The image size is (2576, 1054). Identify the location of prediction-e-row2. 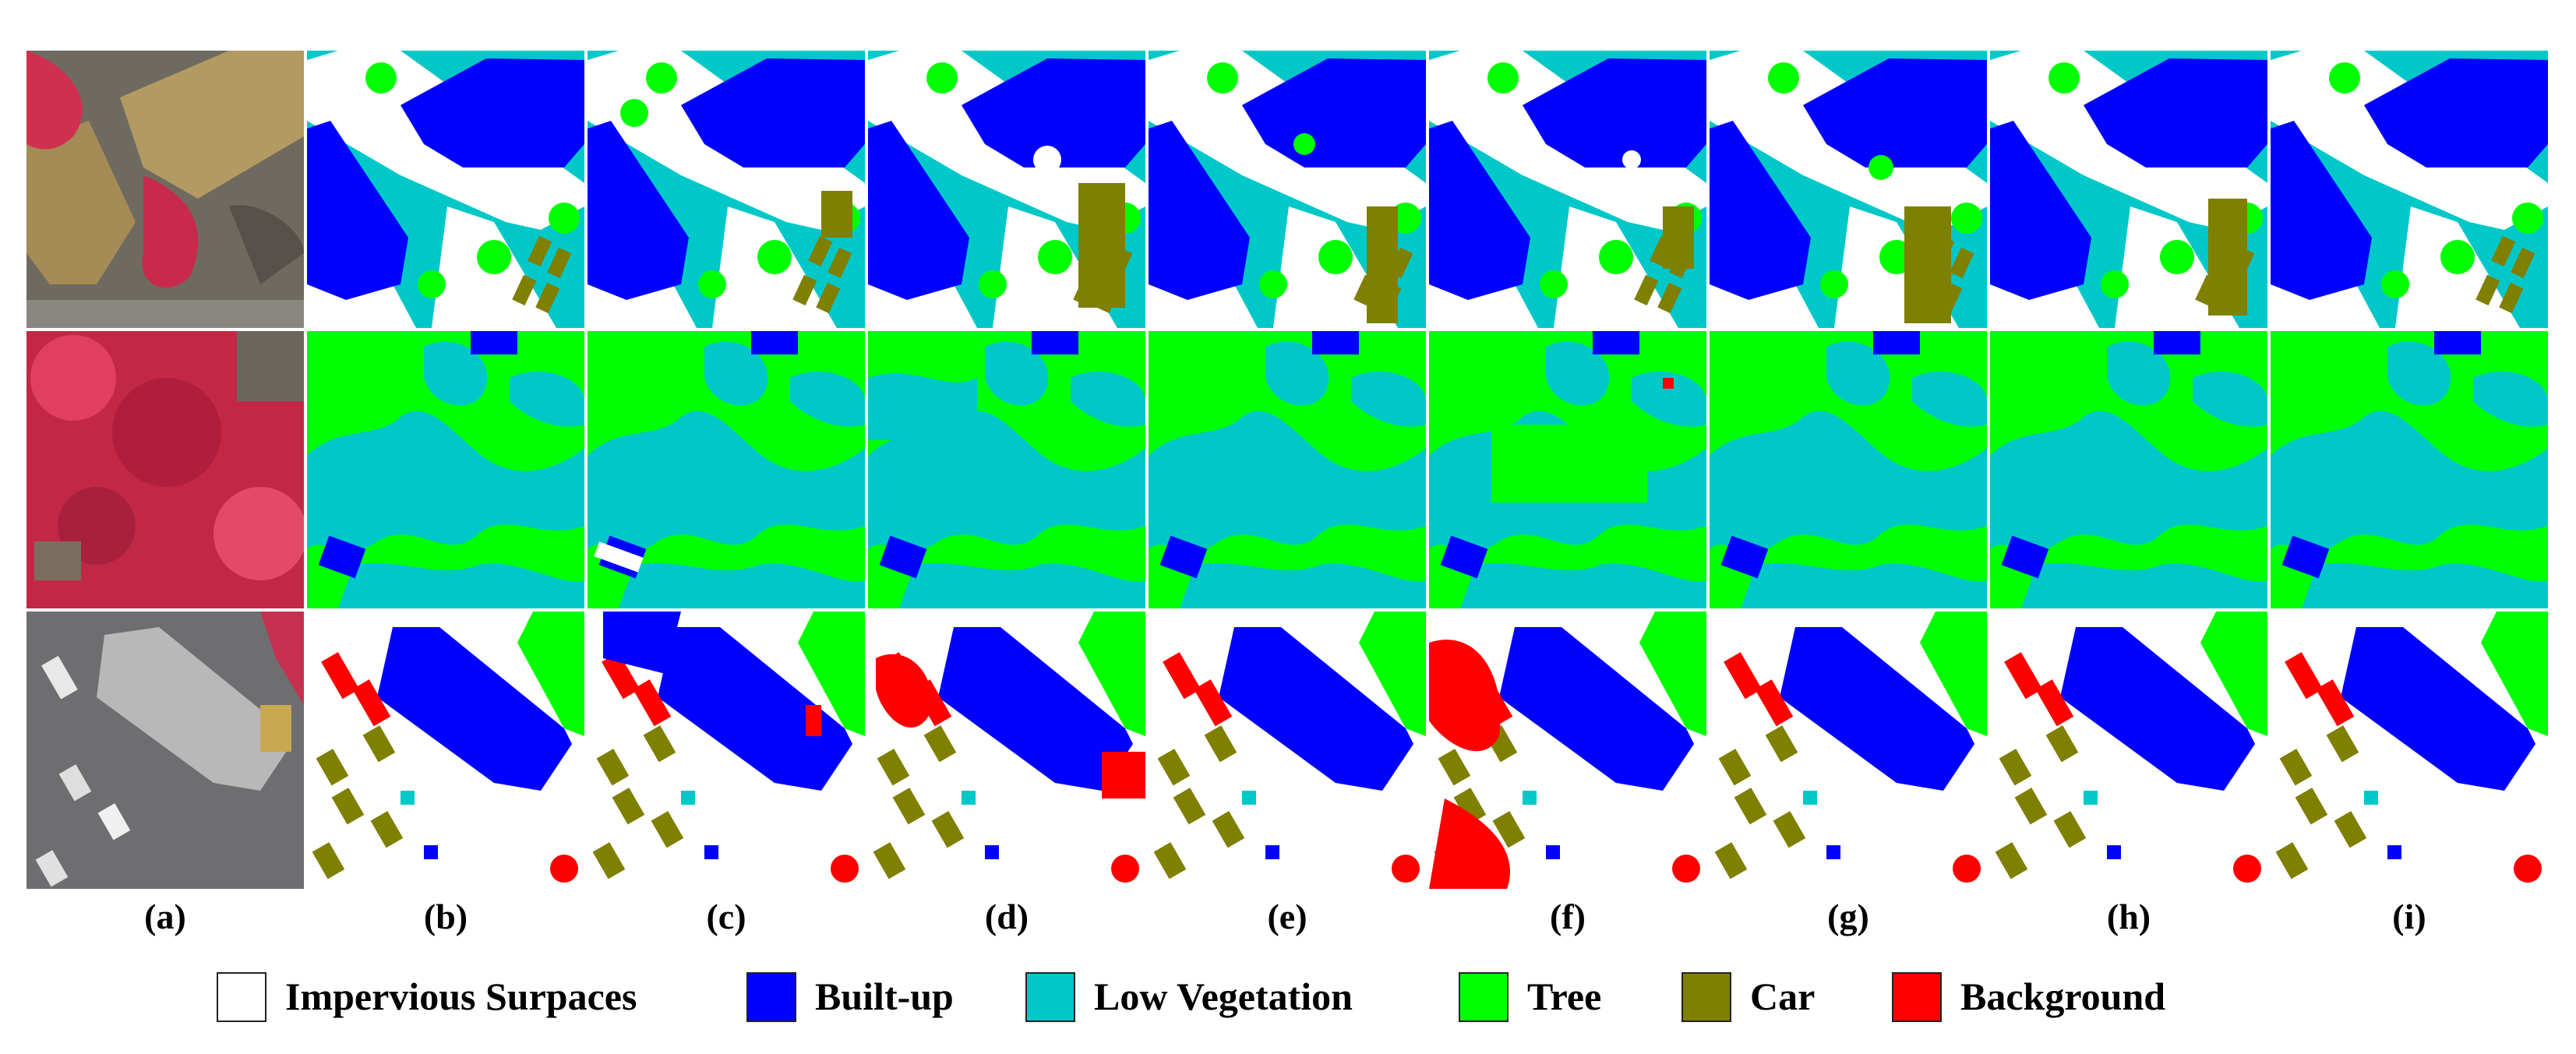
(1287, 470).